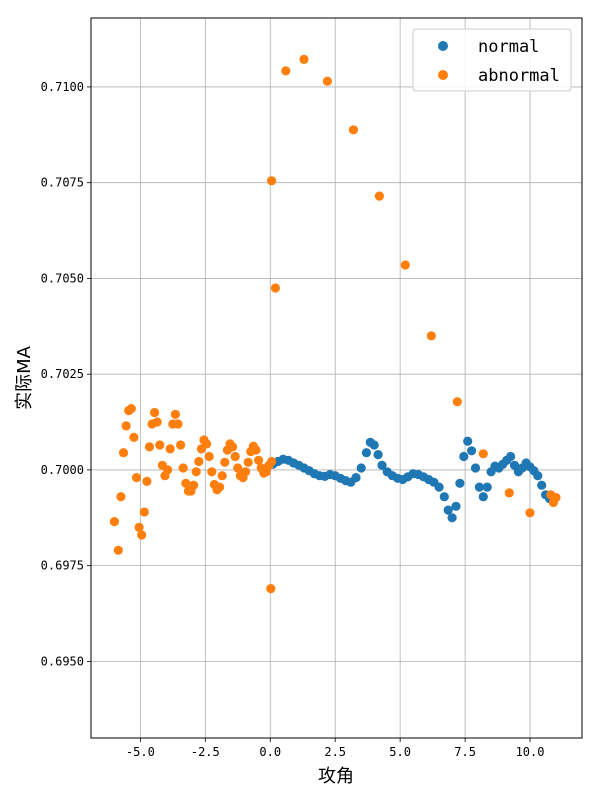 The width and height of the screenshot is (600, 804). I want to click on x-tick-label: 0.0, so click(270, 752).